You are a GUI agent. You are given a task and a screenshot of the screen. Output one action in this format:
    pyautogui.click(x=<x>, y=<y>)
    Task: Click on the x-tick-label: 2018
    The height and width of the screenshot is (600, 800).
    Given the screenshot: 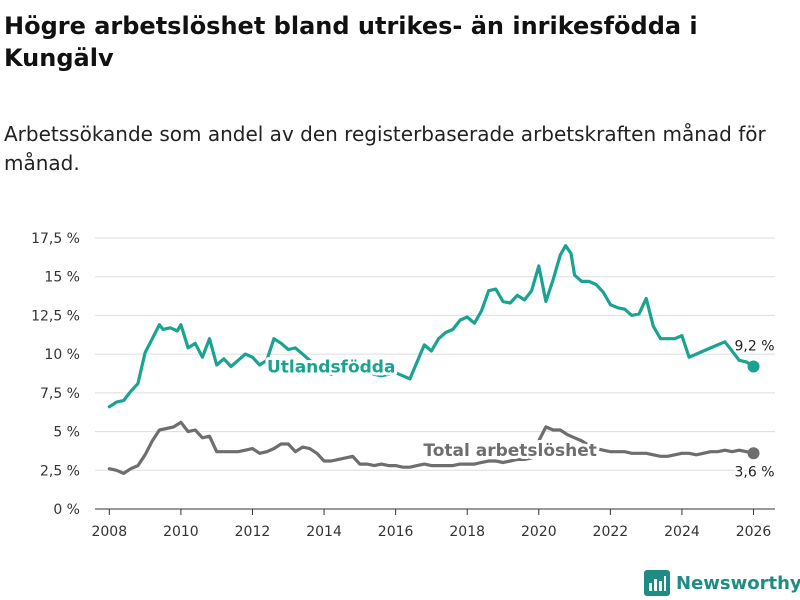 What is the action you would take?
    pyautogui.click(x=467, y=532)
    